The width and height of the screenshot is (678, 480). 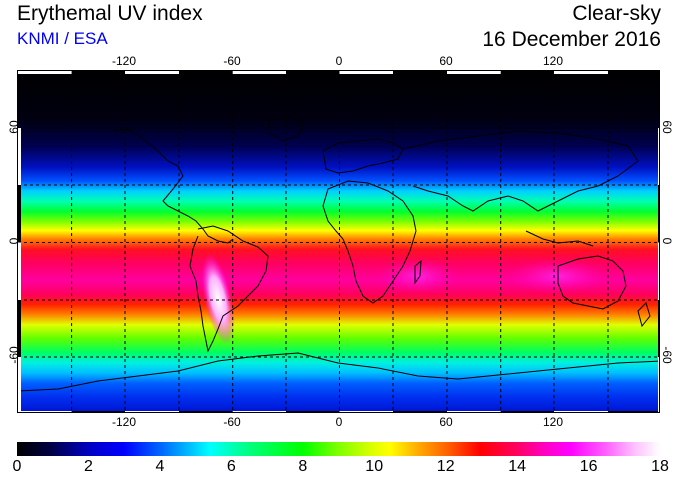 I want to click on colorbar-label: 0, so click(x=17, y=466).